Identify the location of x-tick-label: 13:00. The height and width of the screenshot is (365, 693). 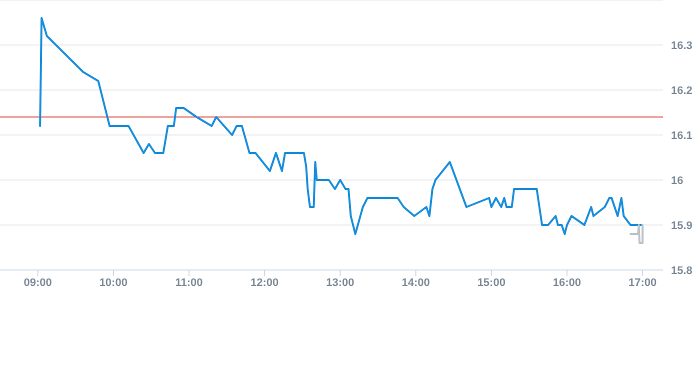
(340, 282).